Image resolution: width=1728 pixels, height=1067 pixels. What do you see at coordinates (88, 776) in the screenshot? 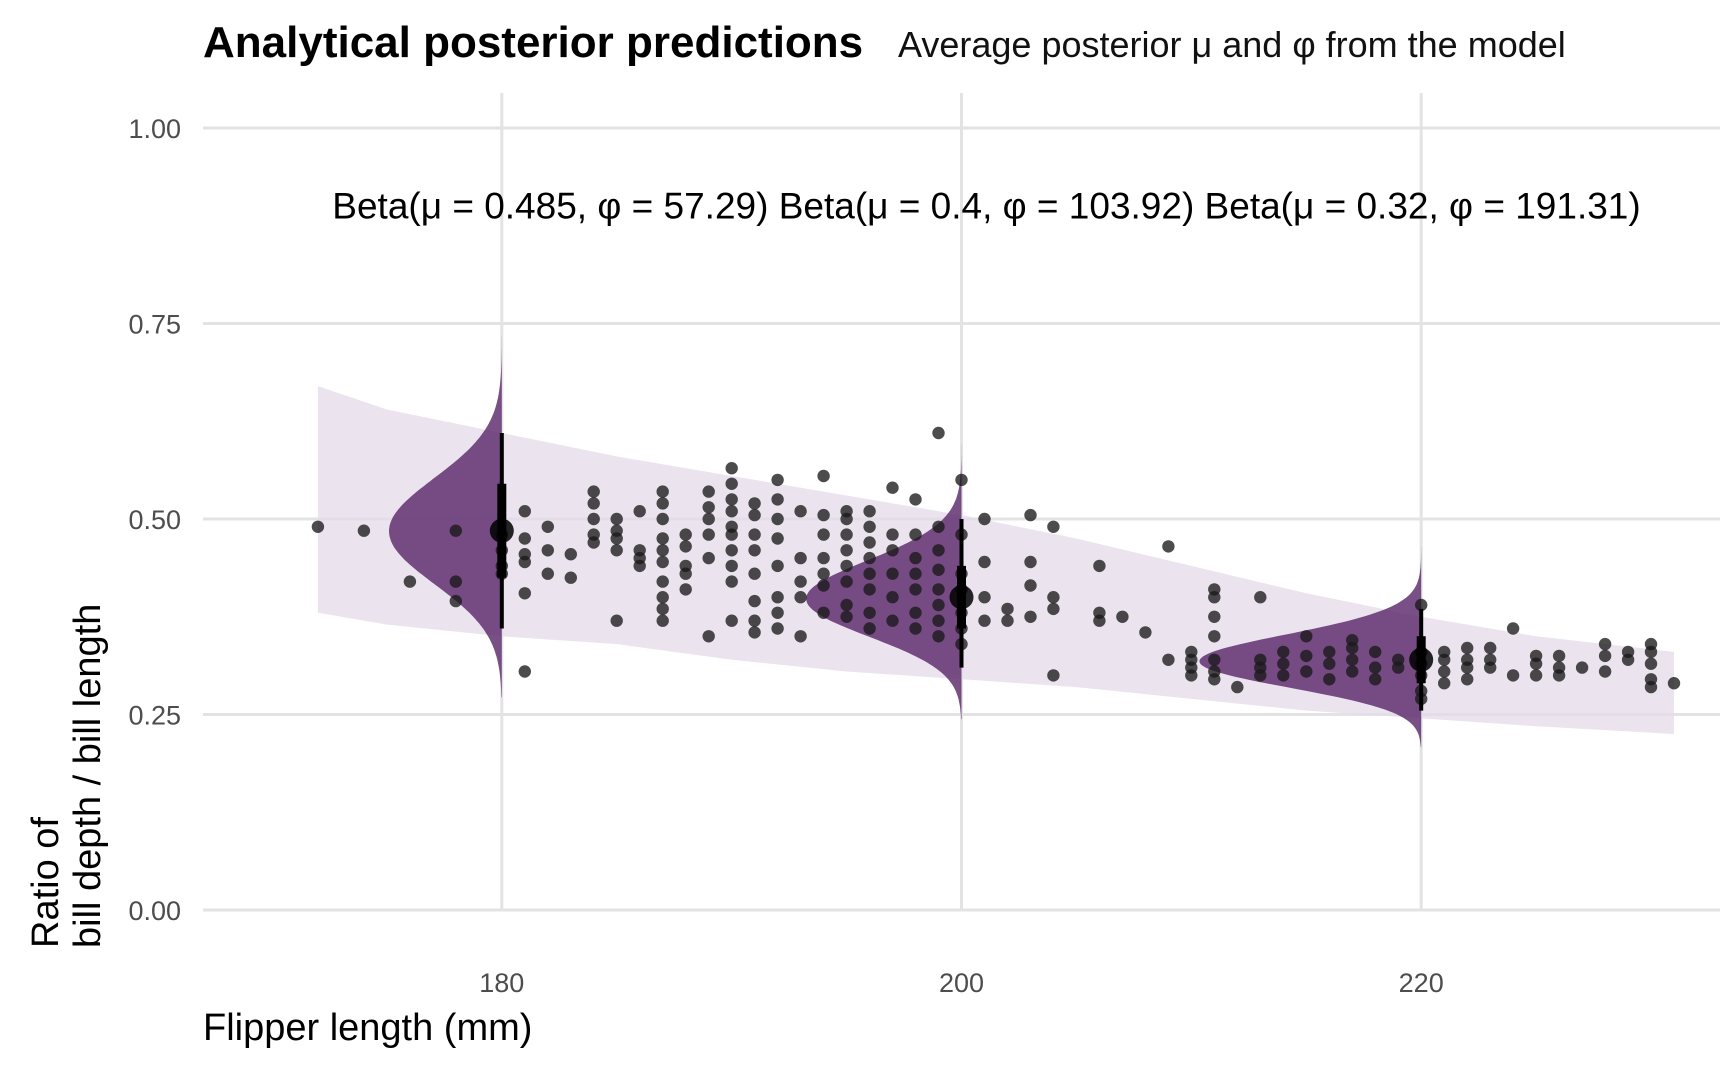
I see `y-axis-label-line-2: bill depth / bill length` at bounding box center [88, 776].